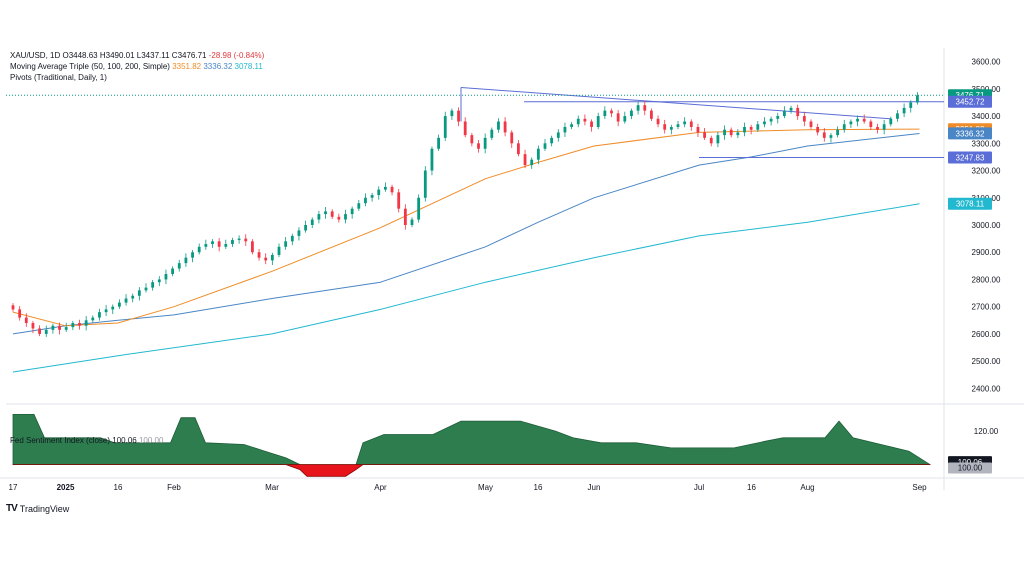 This screenshot has width=1024, height=576. What do you see at coordinates (60, 440) in the screenshot?
I see `indicator-label: Fed Sentiment Index (close)` at bounding box center [60, 440].